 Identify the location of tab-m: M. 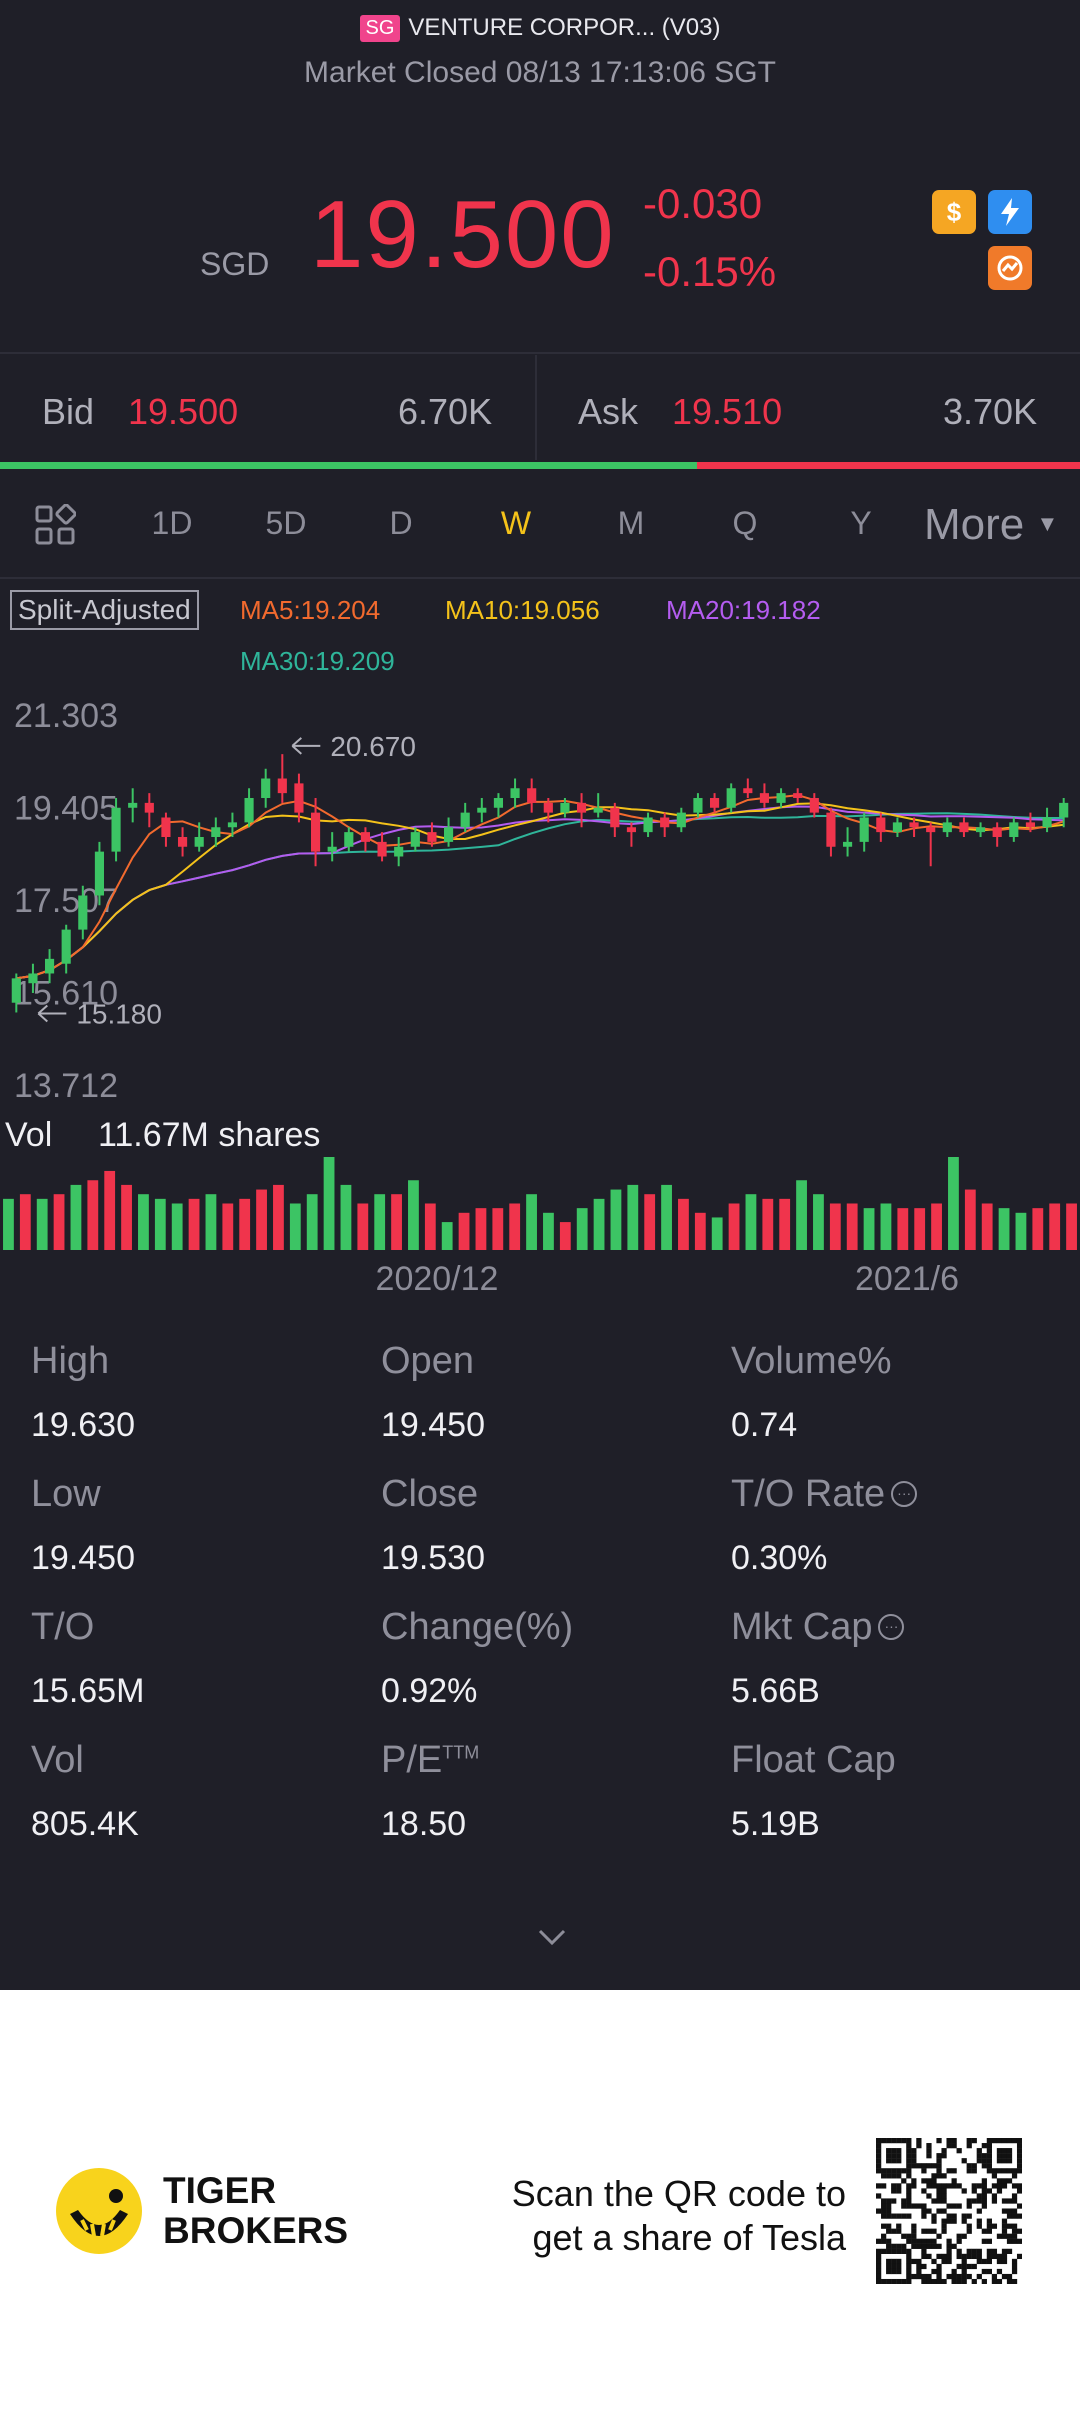
(631, 523).